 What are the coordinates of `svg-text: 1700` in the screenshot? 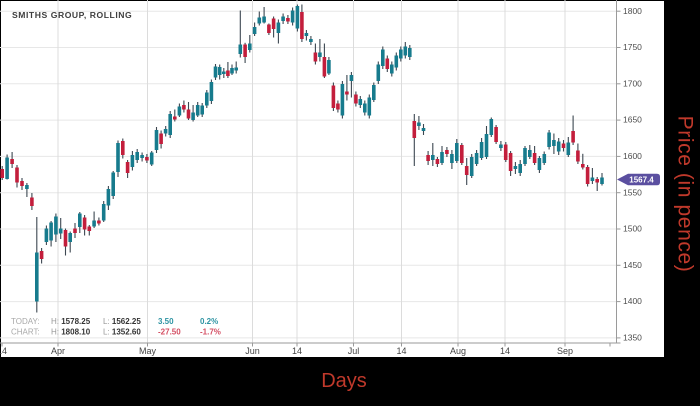 It's located at (632, 83).